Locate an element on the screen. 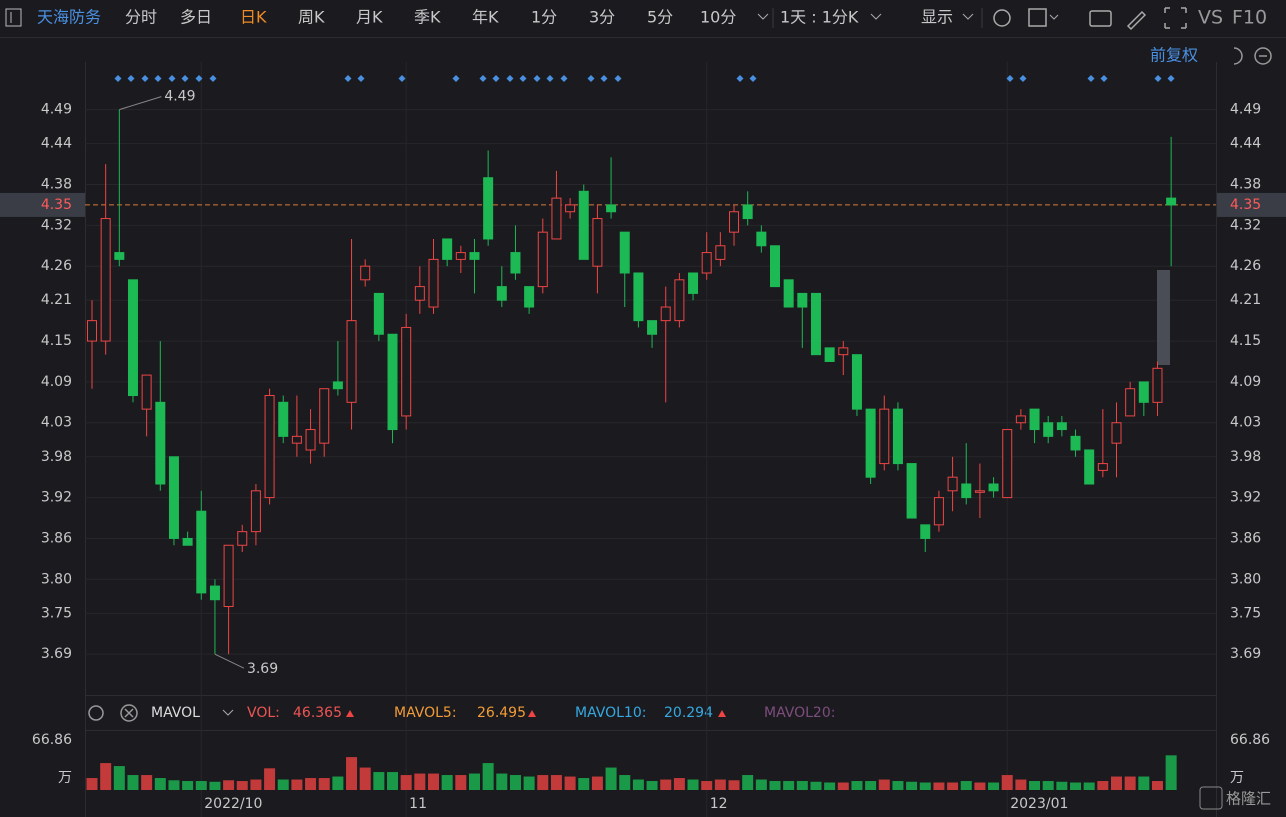 The image size is (1286, 817). x-tick-label: 11 is located at coordinates (418, 804).